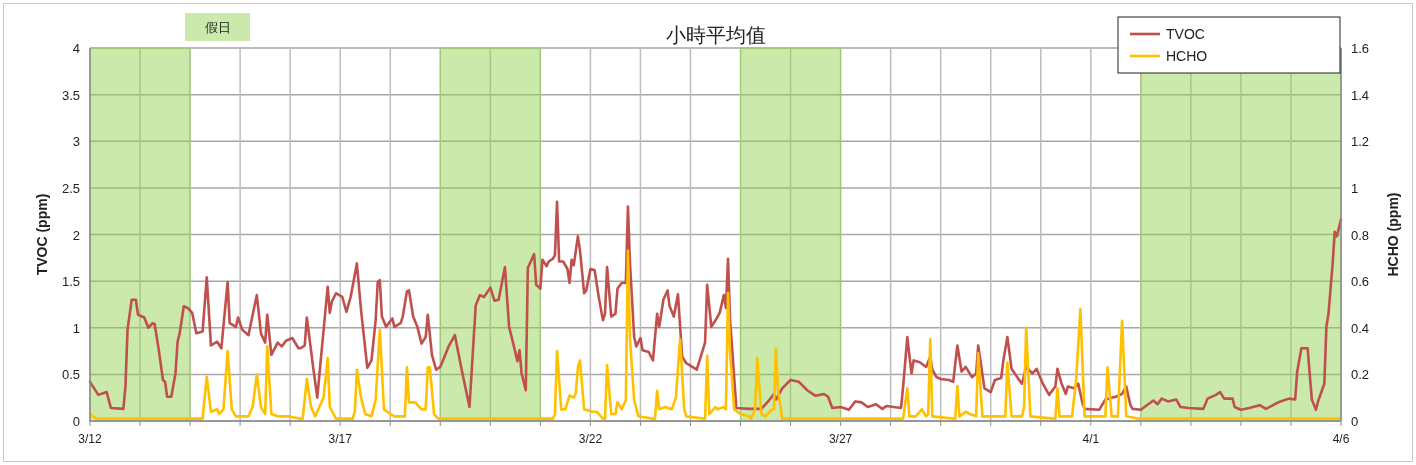 The height and width of the screenshot is (465, 1416). What do you see at coordinates (1360, 282) in the screenshot?
I see `y2-tick-label: 0.6` at bounding box center [1360, 282].